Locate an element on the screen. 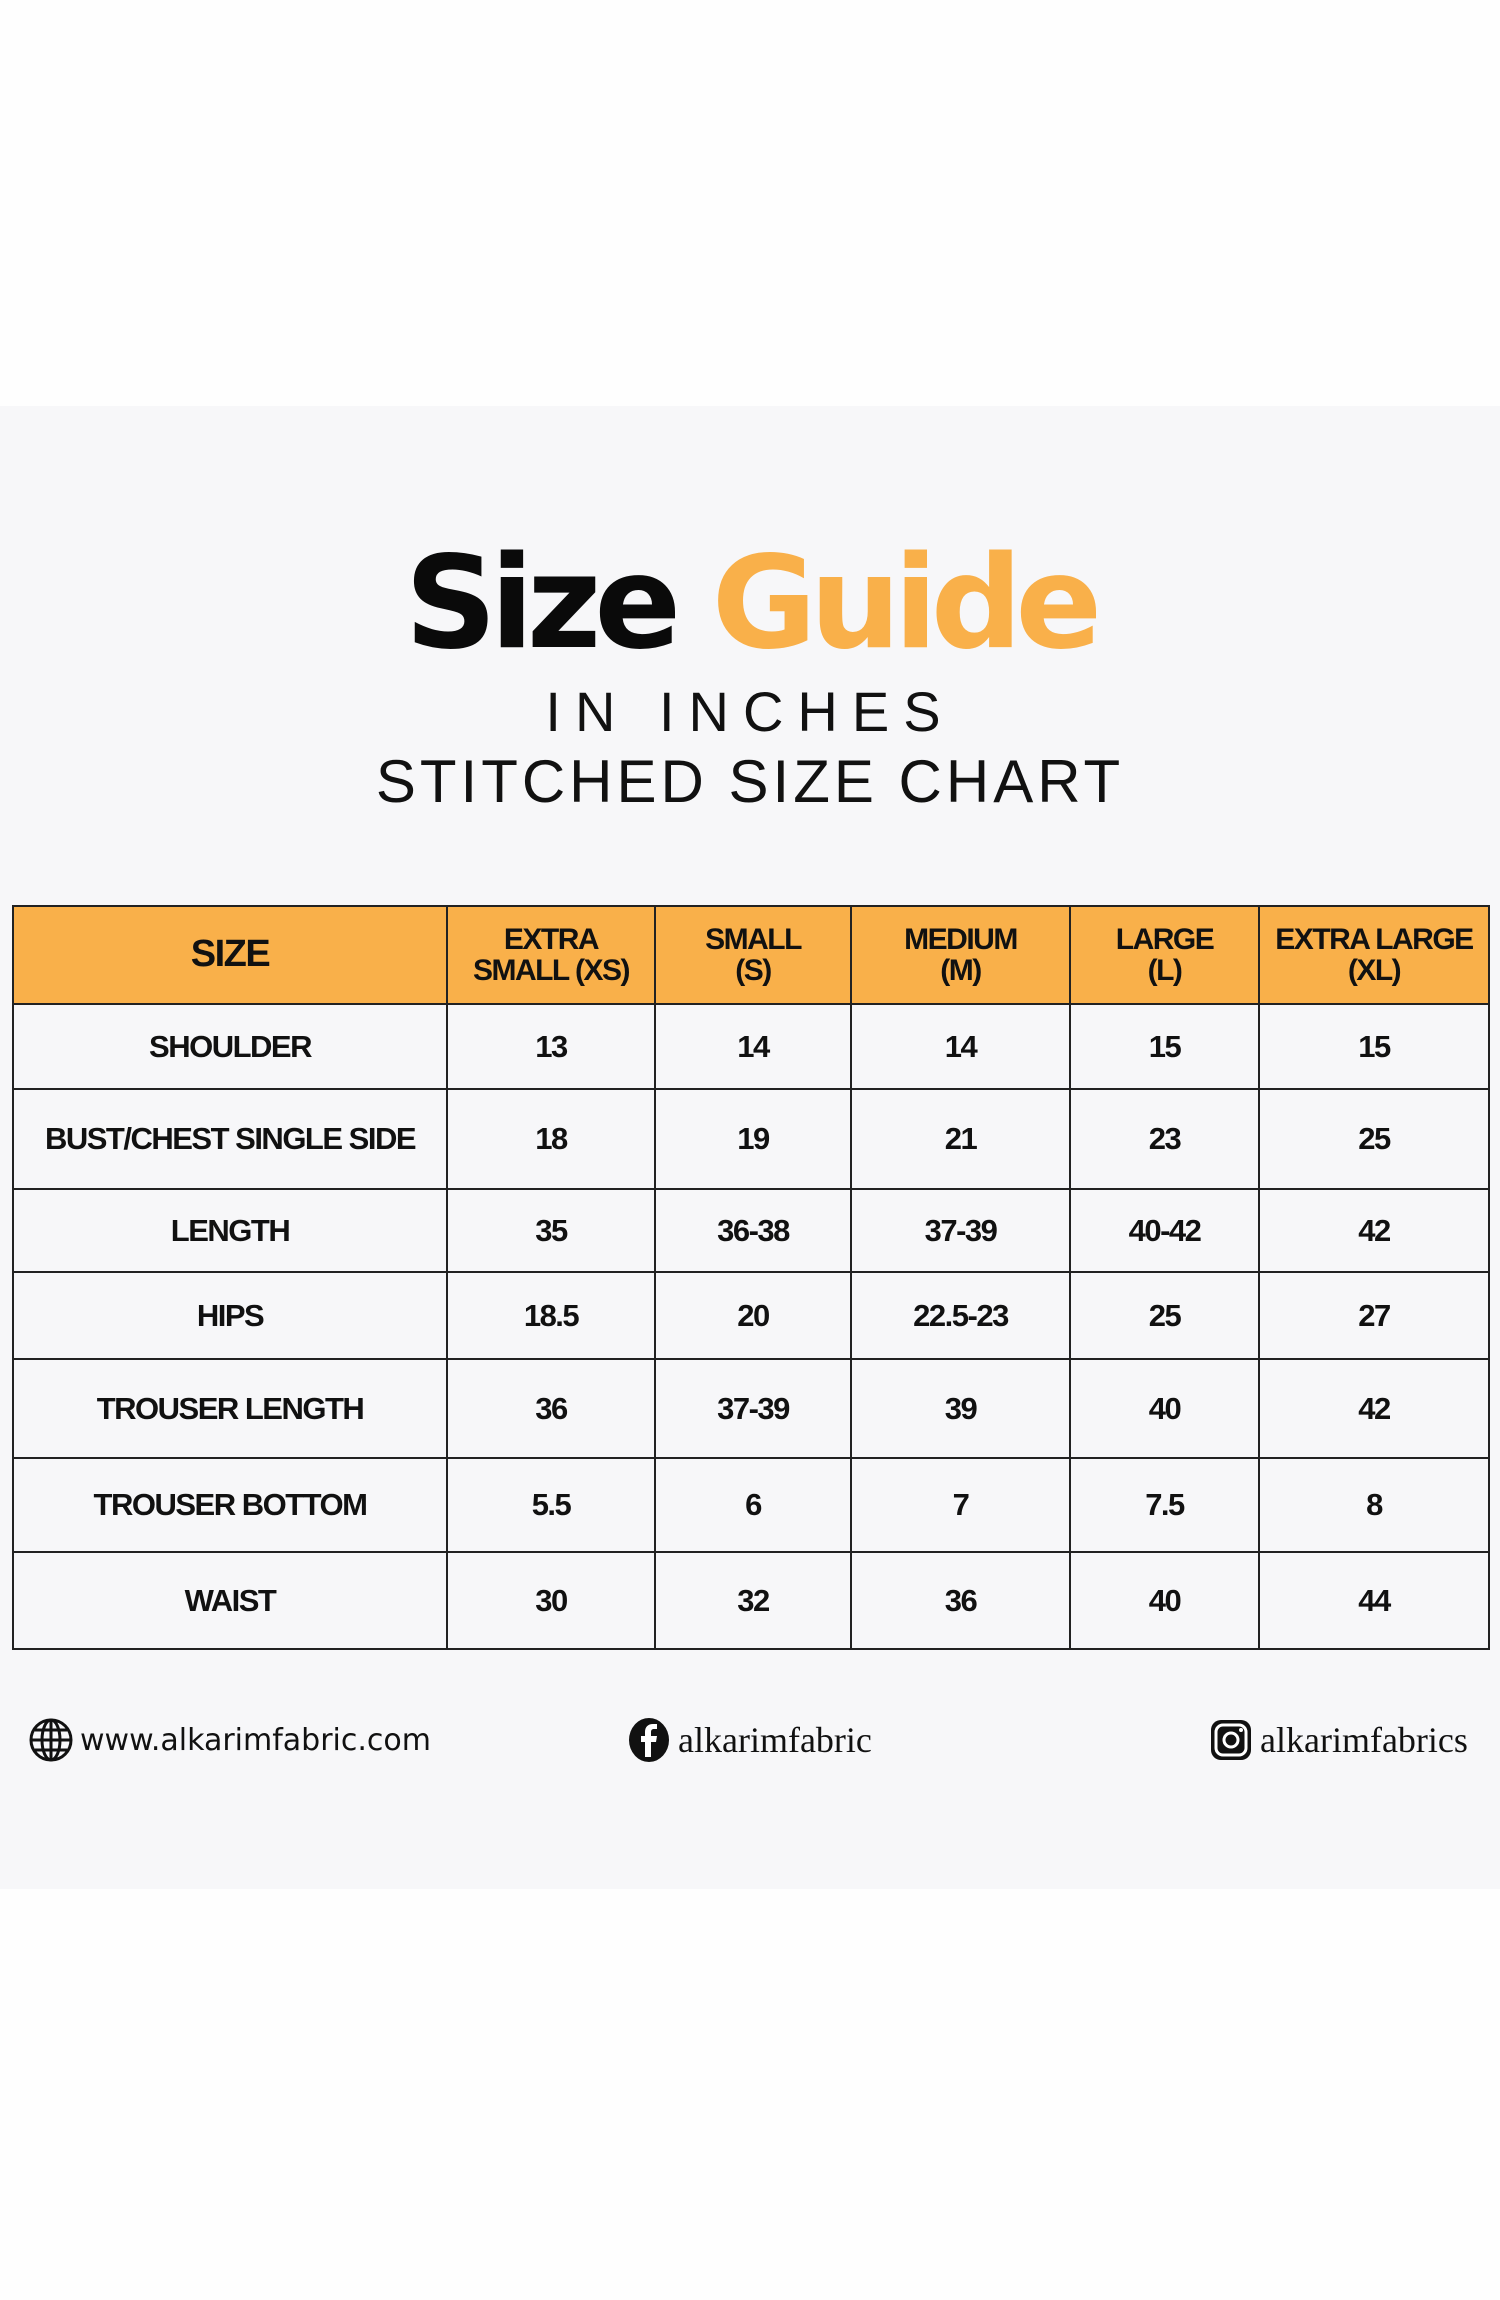  column-header-line: EXTRA is located at coordinates (551, 939).